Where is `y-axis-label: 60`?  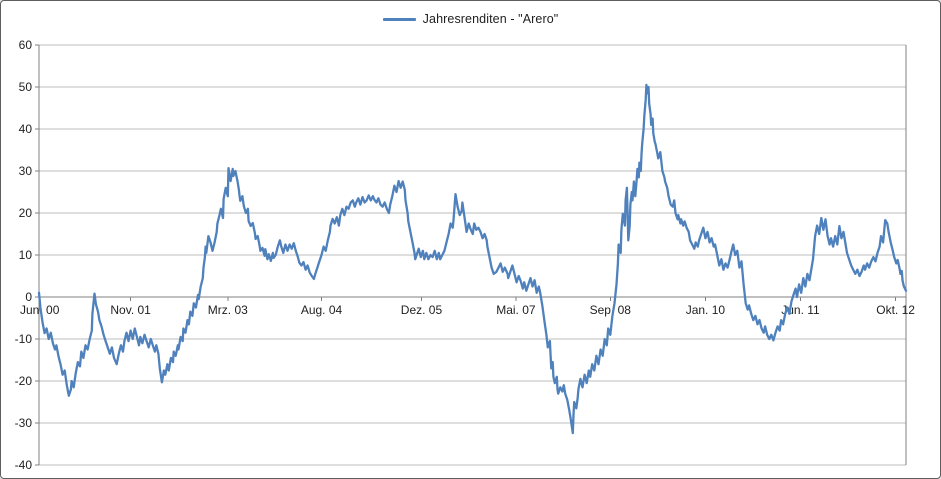
y-axis-label: 60 is located at coordinates (26, 45).